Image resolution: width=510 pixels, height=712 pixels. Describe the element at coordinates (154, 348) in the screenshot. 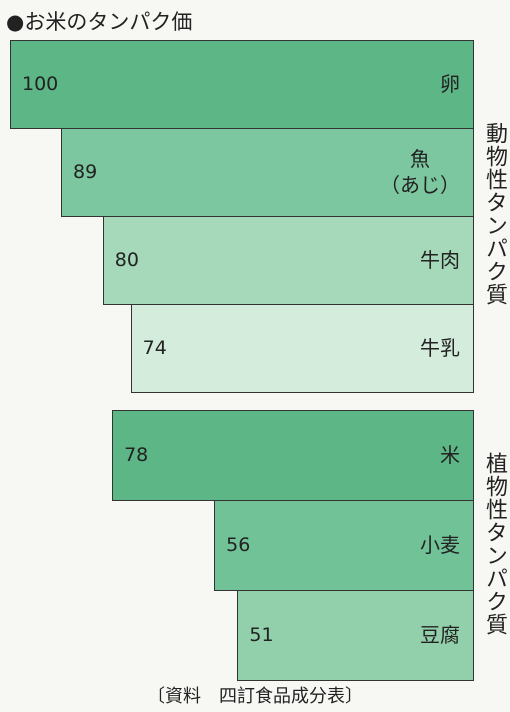

I see `value-label: 74` at that location.